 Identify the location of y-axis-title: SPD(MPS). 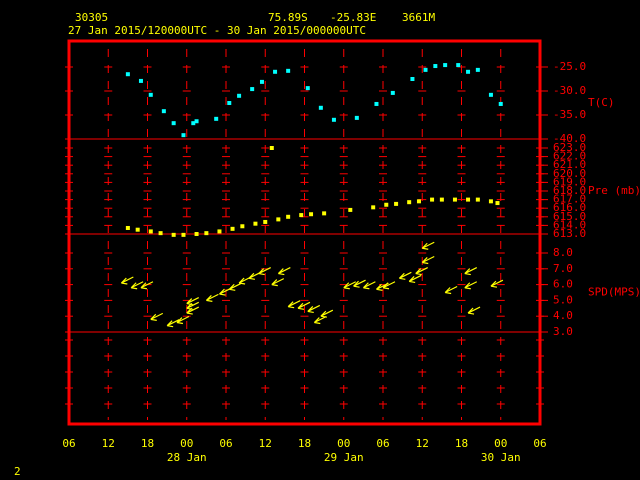
(614, 292).